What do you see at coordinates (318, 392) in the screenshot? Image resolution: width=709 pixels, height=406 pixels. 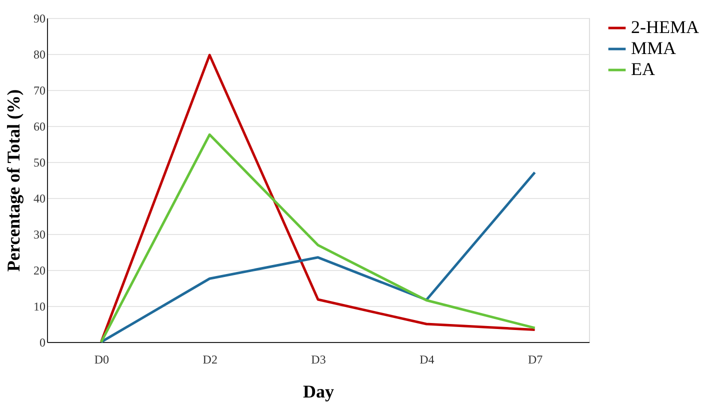 I see `x-axis-title: Day` at bounding box center [318, 392].